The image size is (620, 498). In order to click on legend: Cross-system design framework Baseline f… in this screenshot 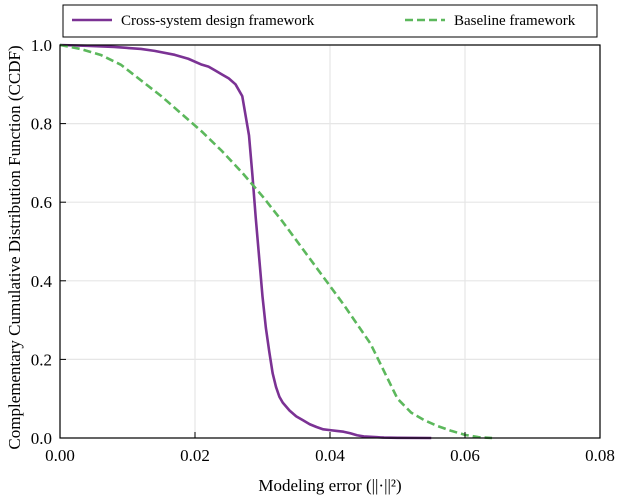, I will do `click(330, 21)`.